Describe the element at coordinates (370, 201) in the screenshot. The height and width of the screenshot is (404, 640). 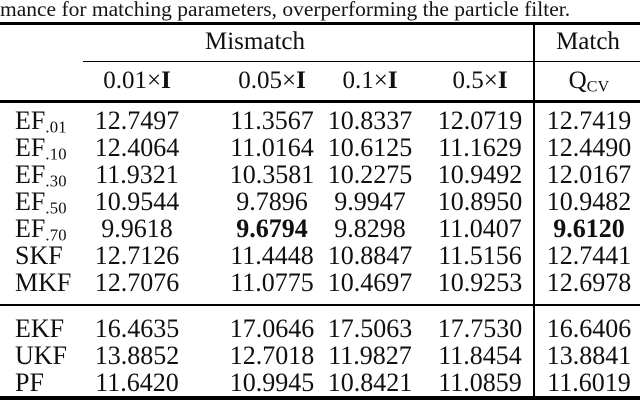
I see `table-cell: 9.9947` at that location.